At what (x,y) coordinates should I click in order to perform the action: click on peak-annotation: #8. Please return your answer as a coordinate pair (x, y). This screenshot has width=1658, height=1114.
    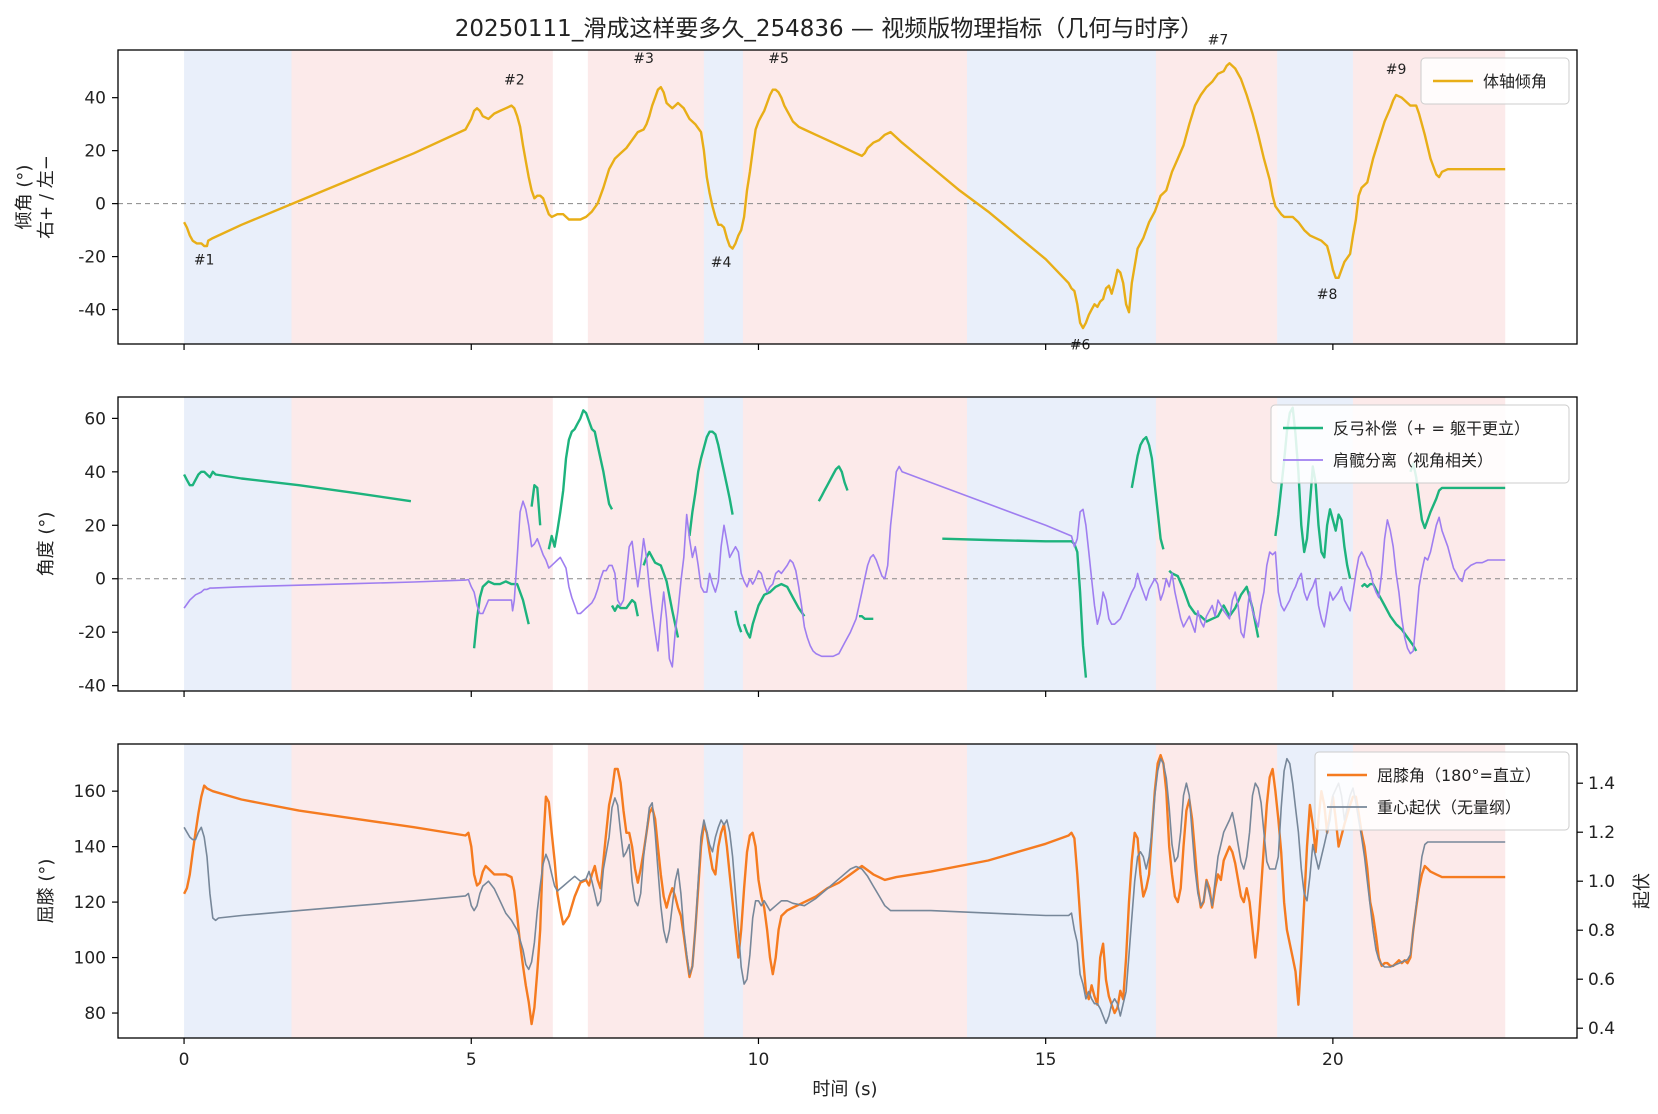
    Looking at the image, I should click on (1327, 295).